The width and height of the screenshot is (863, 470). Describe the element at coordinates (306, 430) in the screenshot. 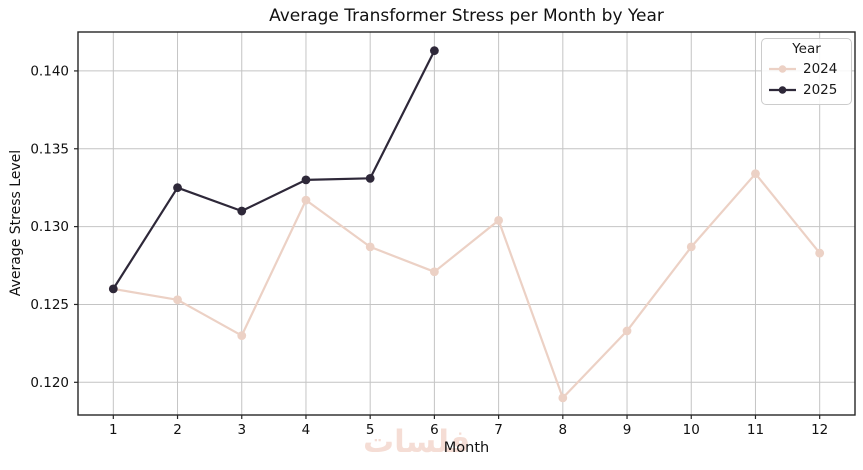

I see `x-tick-label: 4` at that location.